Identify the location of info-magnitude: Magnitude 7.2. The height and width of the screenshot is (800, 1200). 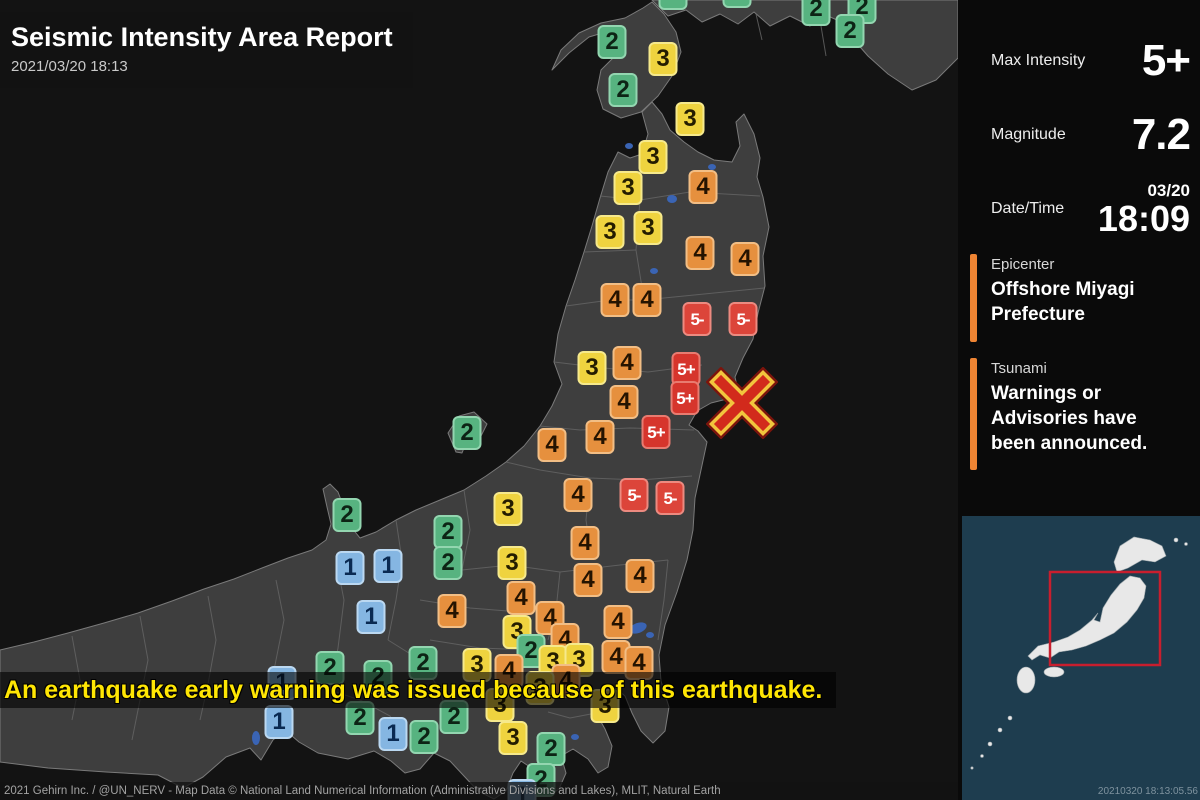
(1080, 135).